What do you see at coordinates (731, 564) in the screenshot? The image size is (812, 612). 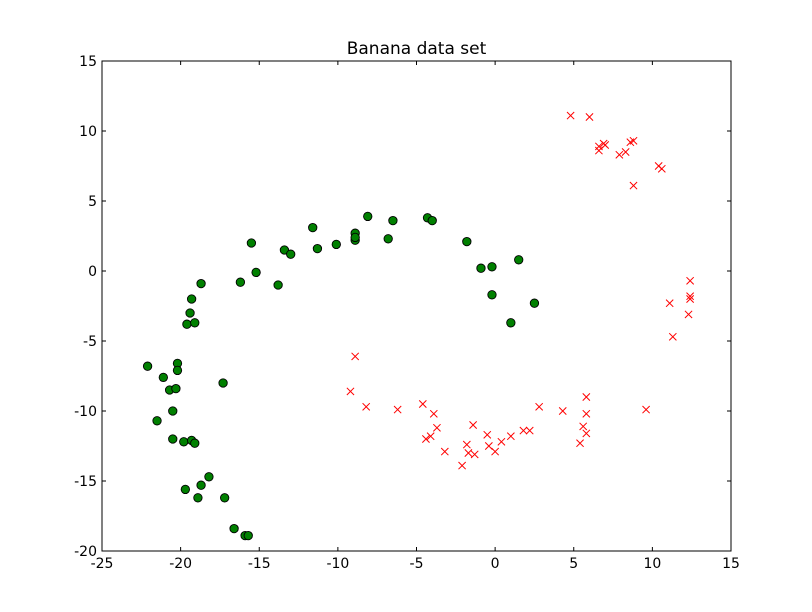 I see `x-tick-label: 15` at bounding box center [731, 564].